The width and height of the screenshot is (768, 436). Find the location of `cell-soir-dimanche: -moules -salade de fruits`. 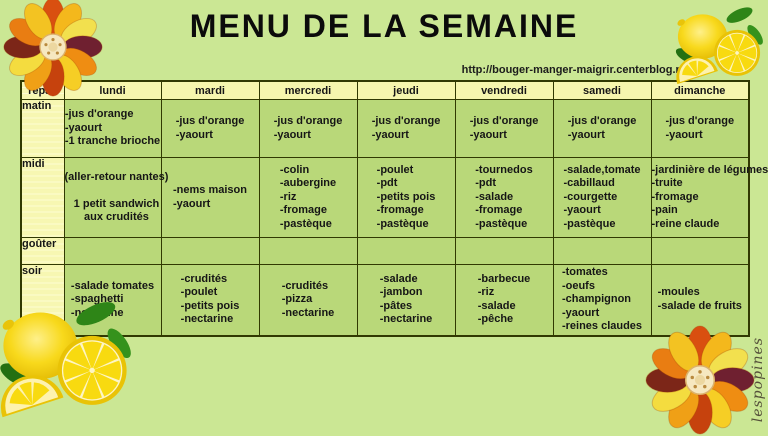

cell-soir-dimanche: -moules -salade de fruits is located at coordinates (700, 299).